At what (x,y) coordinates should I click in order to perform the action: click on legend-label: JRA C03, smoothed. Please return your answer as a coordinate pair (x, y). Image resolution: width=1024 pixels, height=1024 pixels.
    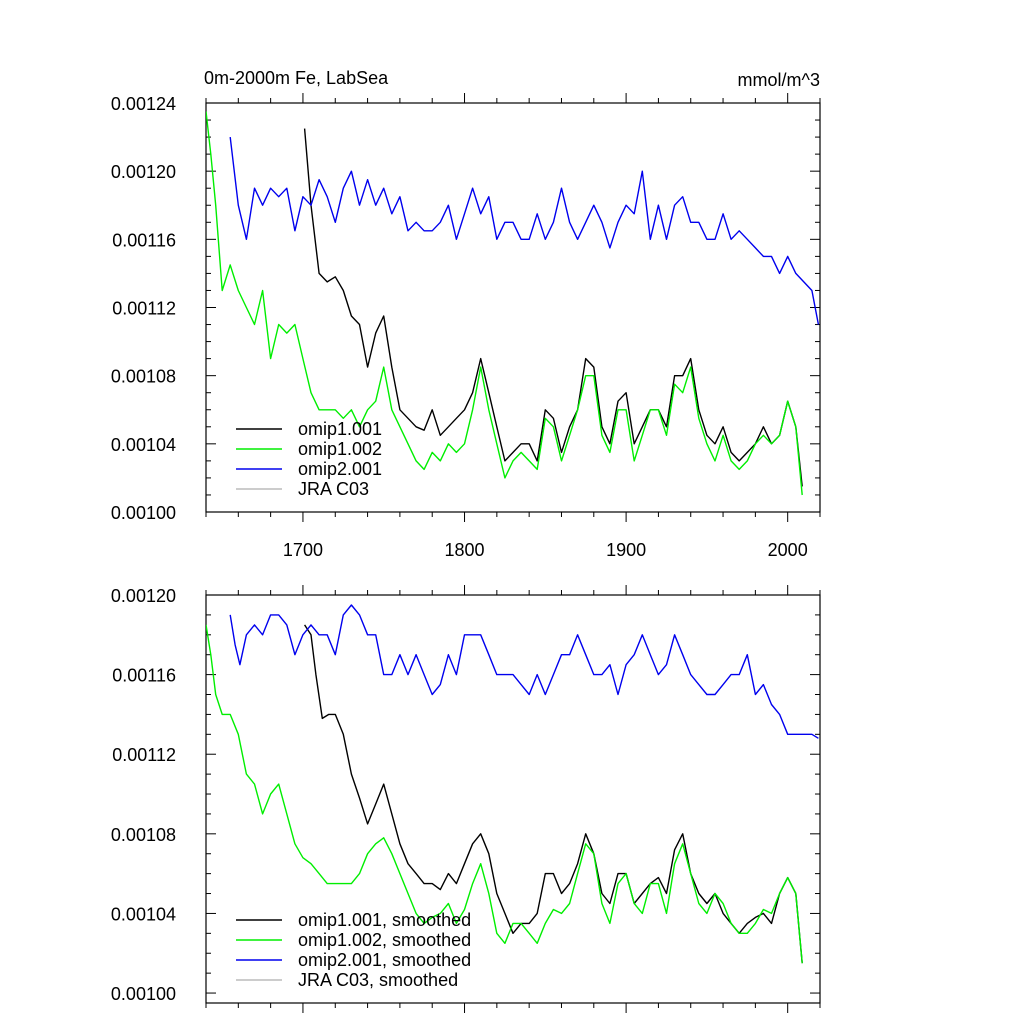
    Looking at the image, I should click on (378, 980).